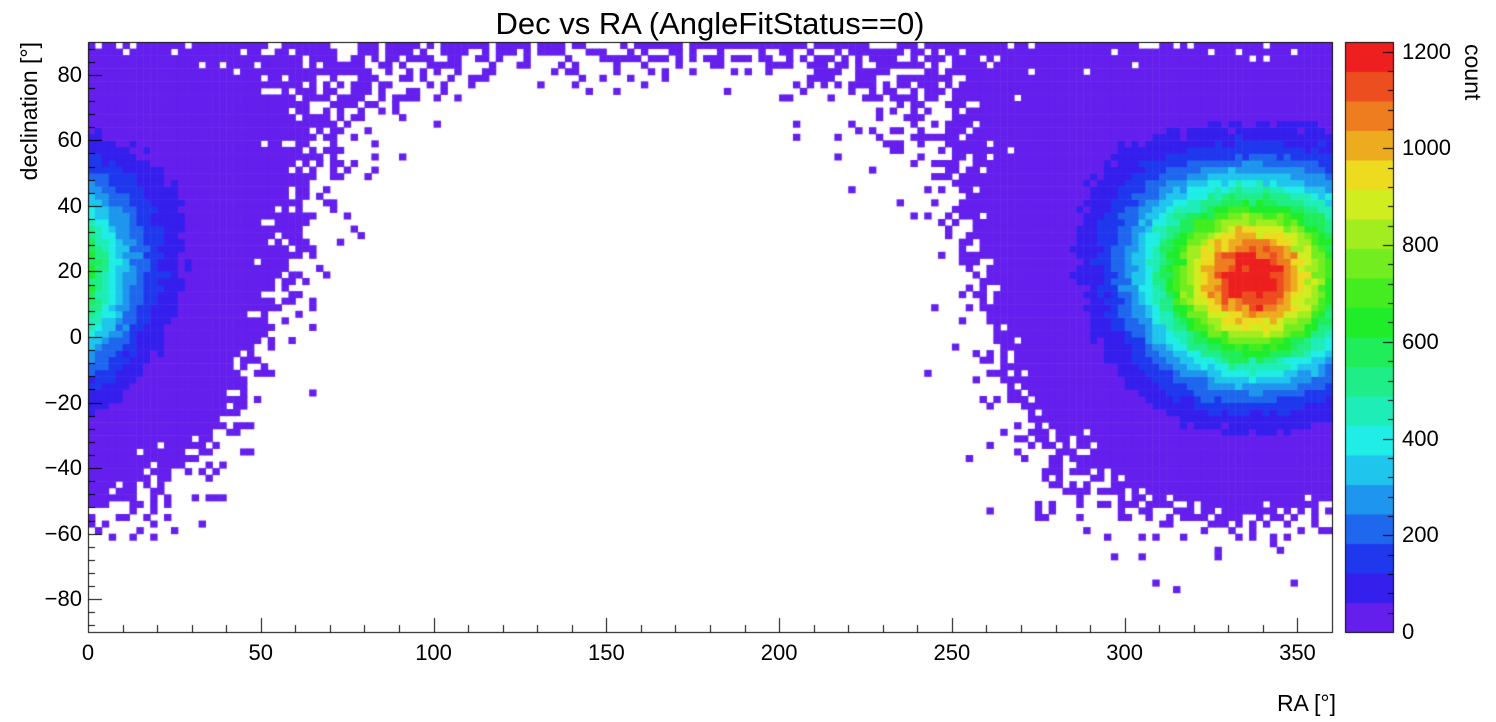 Image resolution: width=1496 pixels, height=722 pixels. Describe the element at coordinates (88, 652) in the screenshot. I see `x-tick-label: 0` at that location.